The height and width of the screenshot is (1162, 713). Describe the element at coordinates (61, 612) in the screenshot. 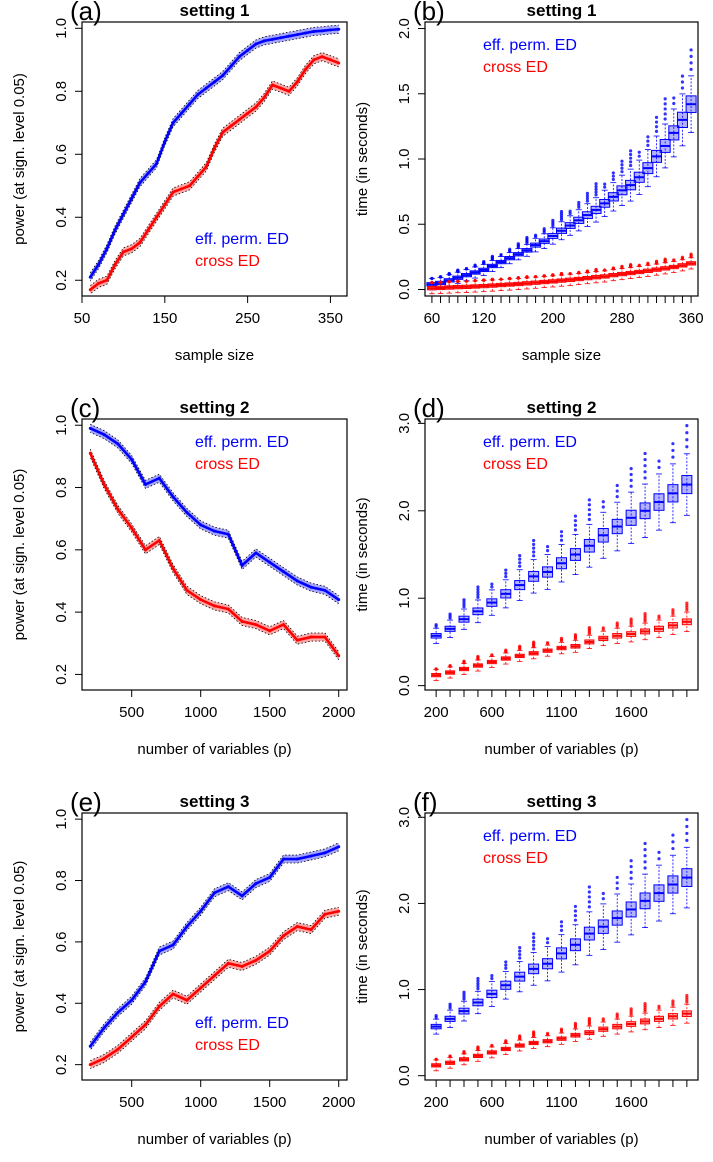

I see `y-tick-label: 0.4` at that location.